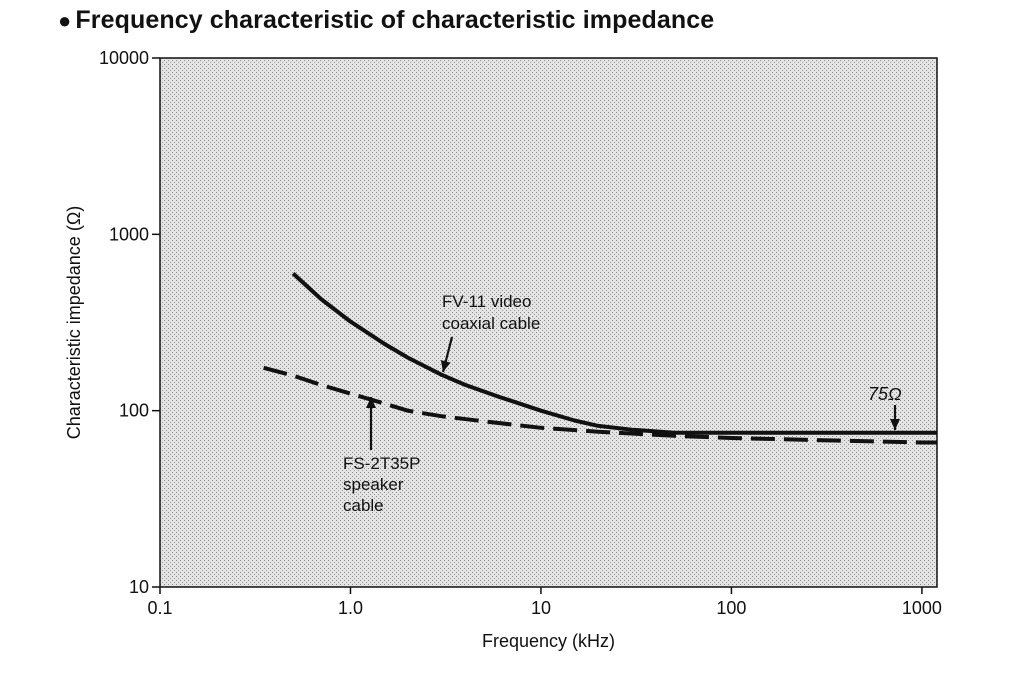  What do you see at coordinates (731, 608) in the screenshot?
I see `x-tick-label: 100` at bounding box center [731, 608].